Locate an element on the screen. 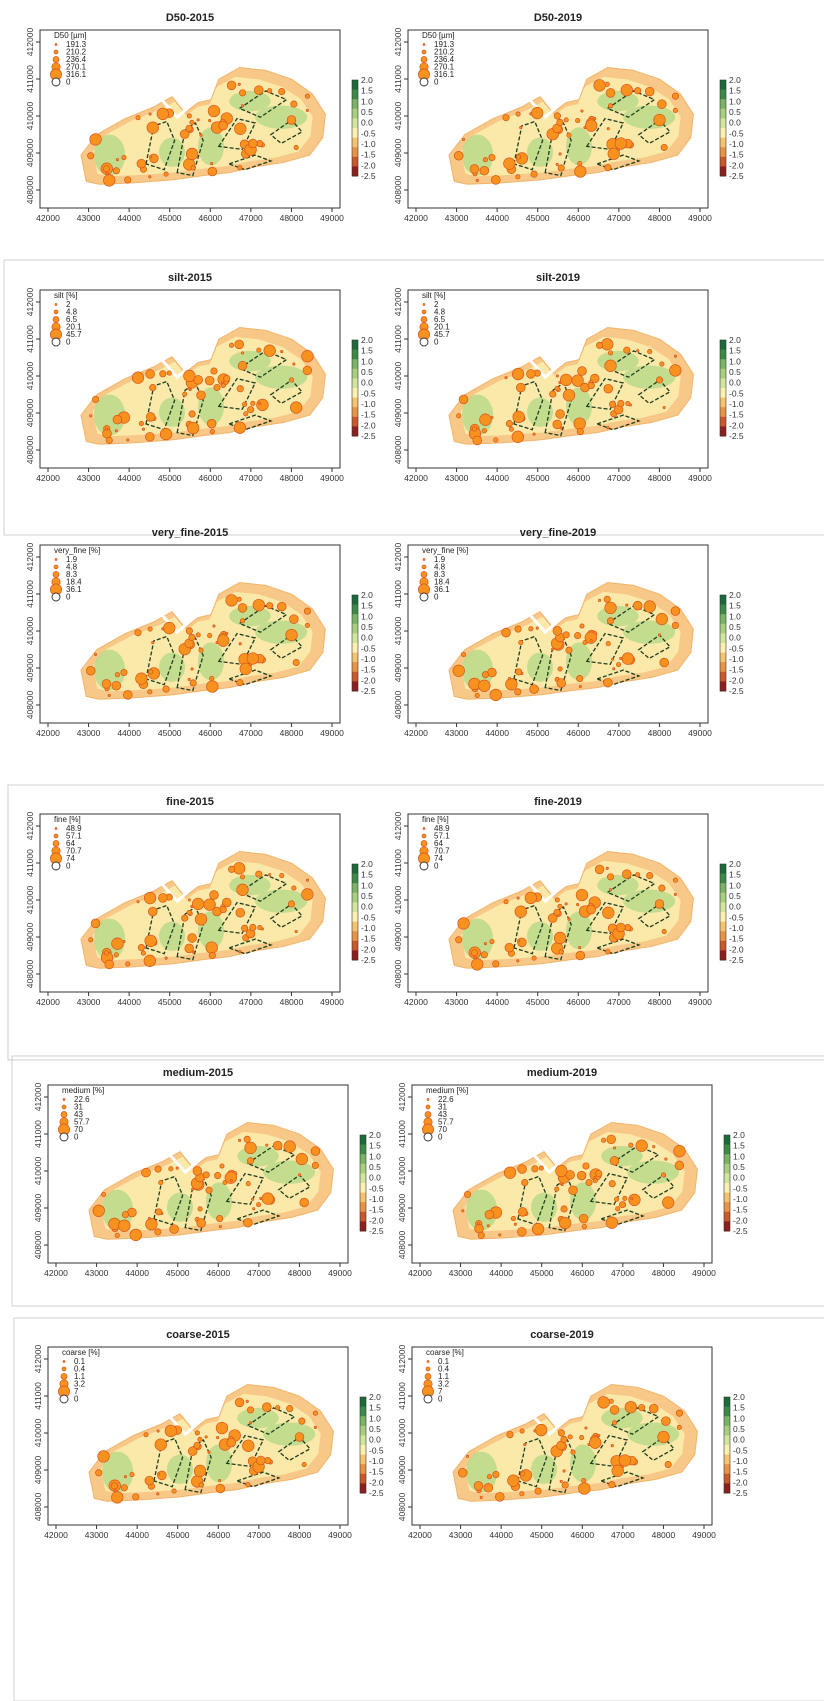 The width and height of the screenshot is (824, 1701). x-tick-label: 44000 is located at coordinates (137, 1535).